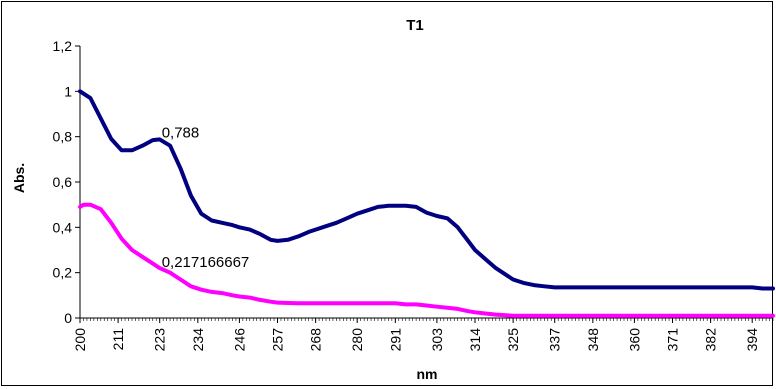 The height and width of the screenshot is (389, 776). Describe the element at coordinates (63, 273) in the screenshot. I see `y-tick-label: 0,2` at that location.